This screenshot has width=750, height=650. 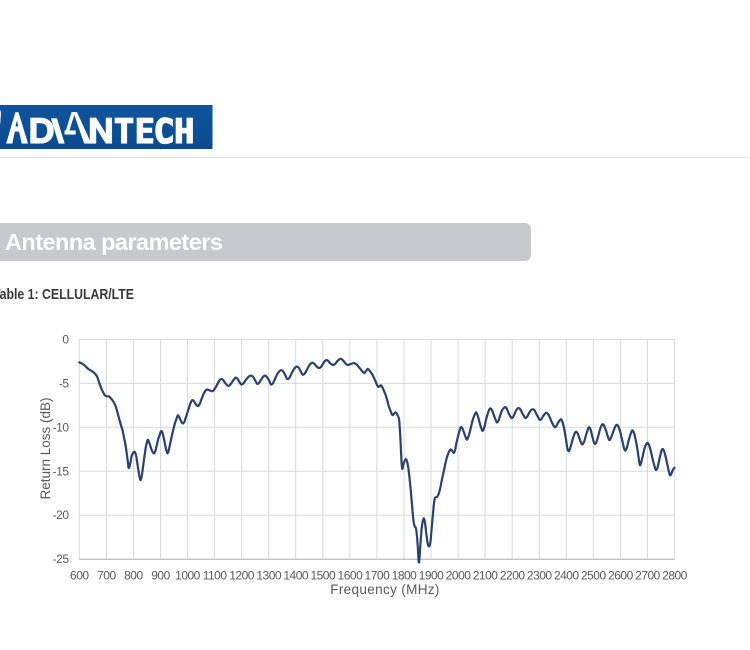 I want to click on svg-text: 1400, so click(x=296, y=575).